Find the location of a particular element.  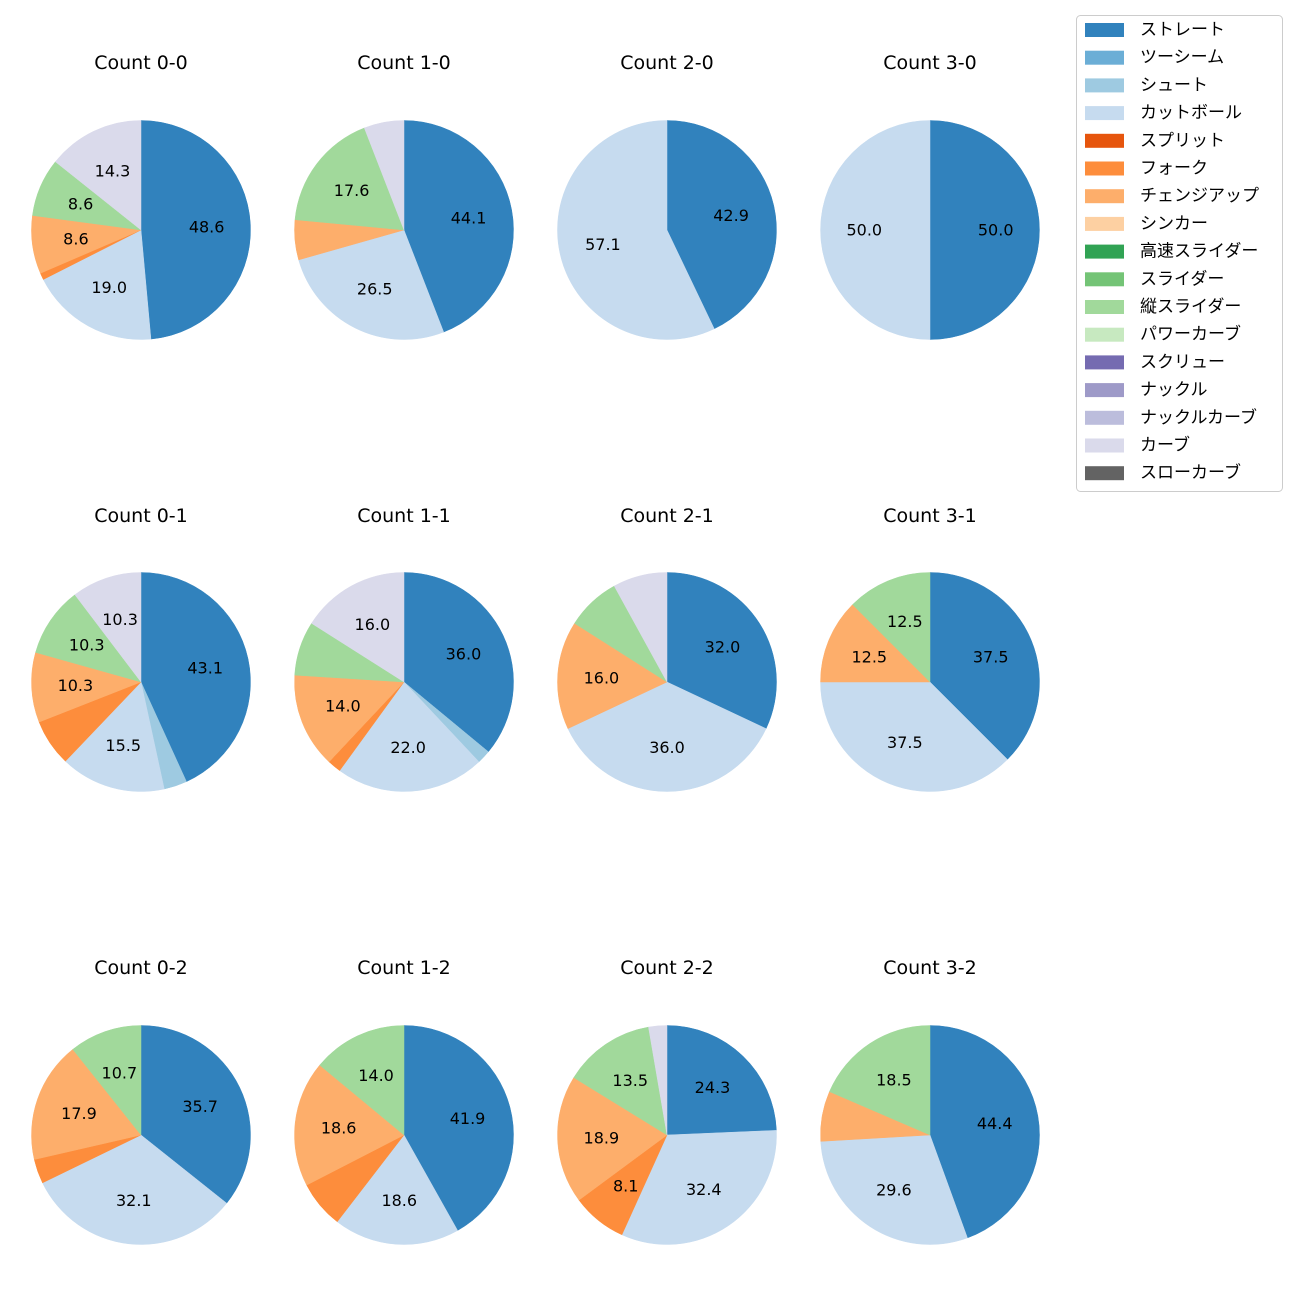

slice-label: 32.0 is located at coordinates (723, 646).